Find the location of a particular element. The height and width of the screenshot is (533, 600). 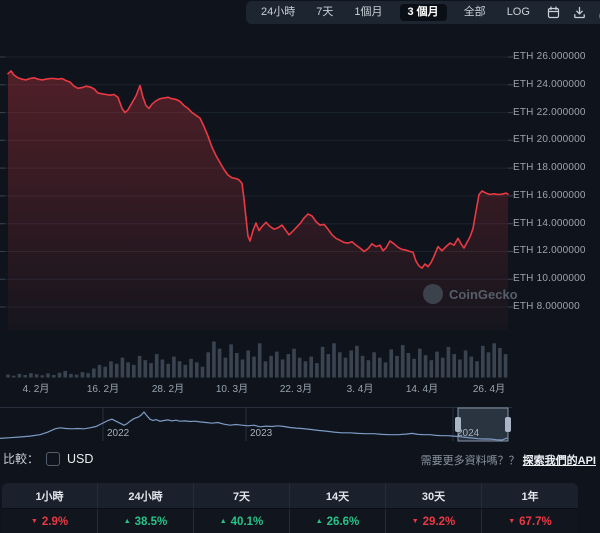

volume-bars is located at coordinates (257, 359).